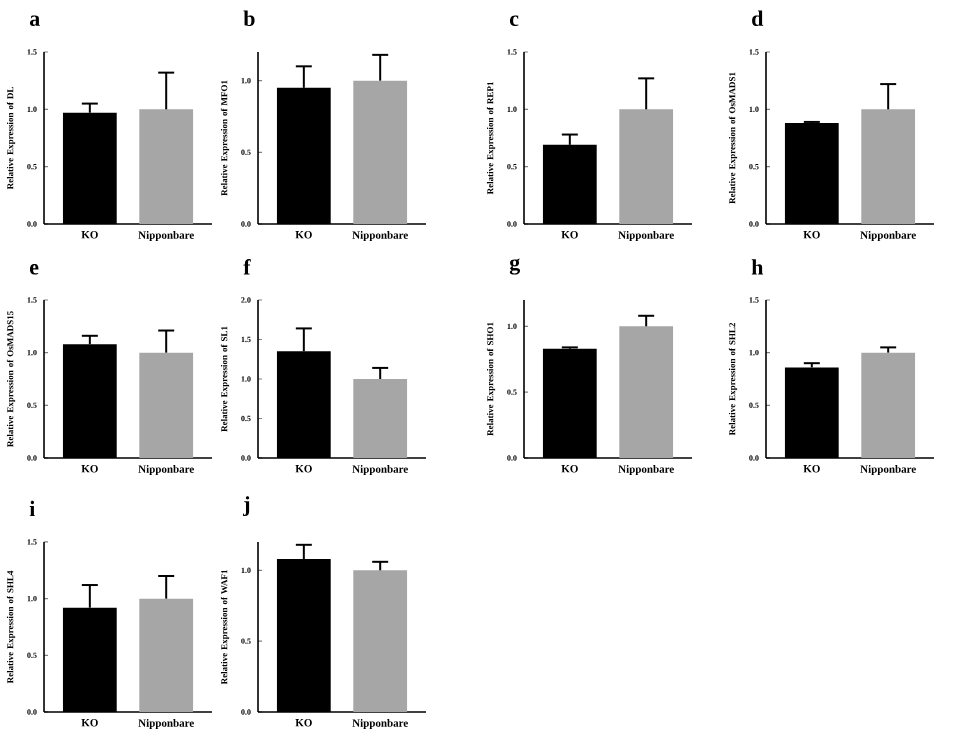 This screenshot has width=964, height=738. What do you see at coordinates (247, 267) in the screenshot?
I see `chart-title: f` at bounding box center [247, 267].